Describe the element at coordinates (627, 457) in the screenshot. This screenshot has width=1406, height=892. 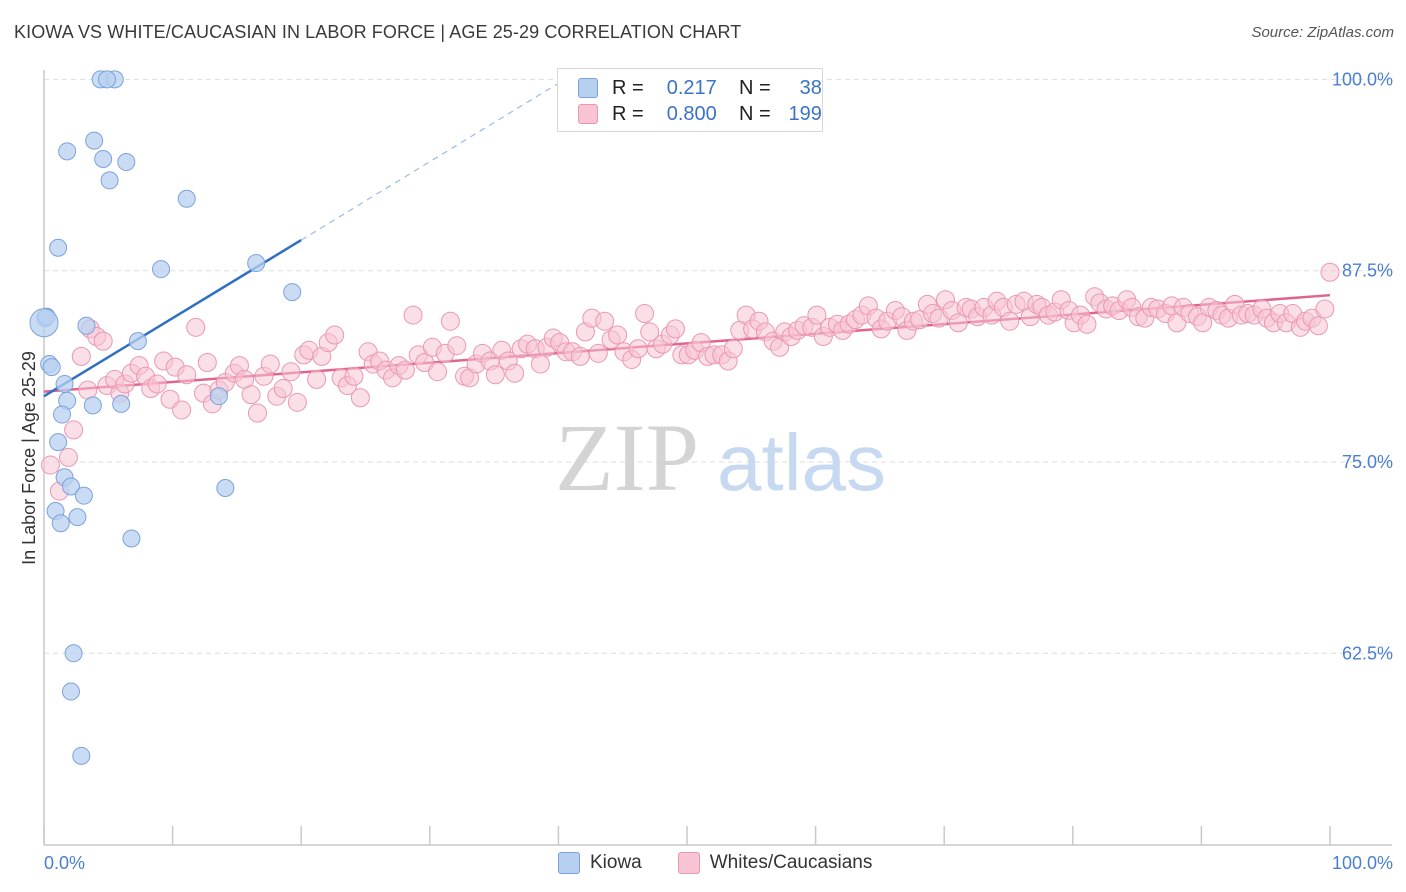
I see `watermark-zip: ZIP` at that location.